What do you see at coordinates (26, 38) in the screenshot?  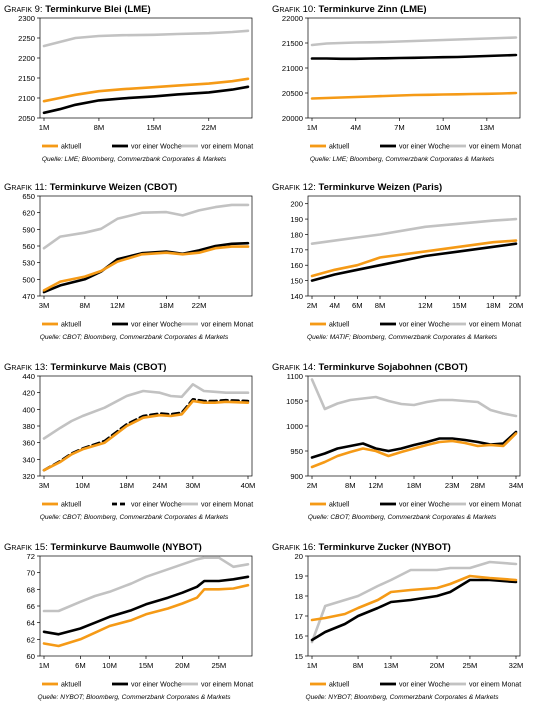 I see `y-tick-label: 2250` at bounding box center [26, 38].